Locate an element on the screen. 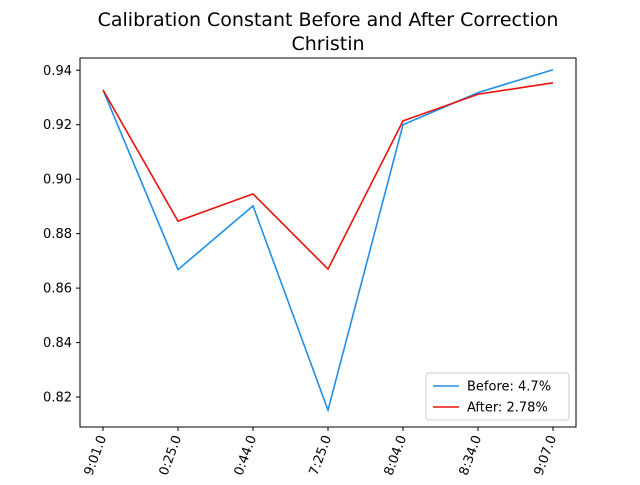  y-tick-label: 0.84 is located at coordinates (57, 343).